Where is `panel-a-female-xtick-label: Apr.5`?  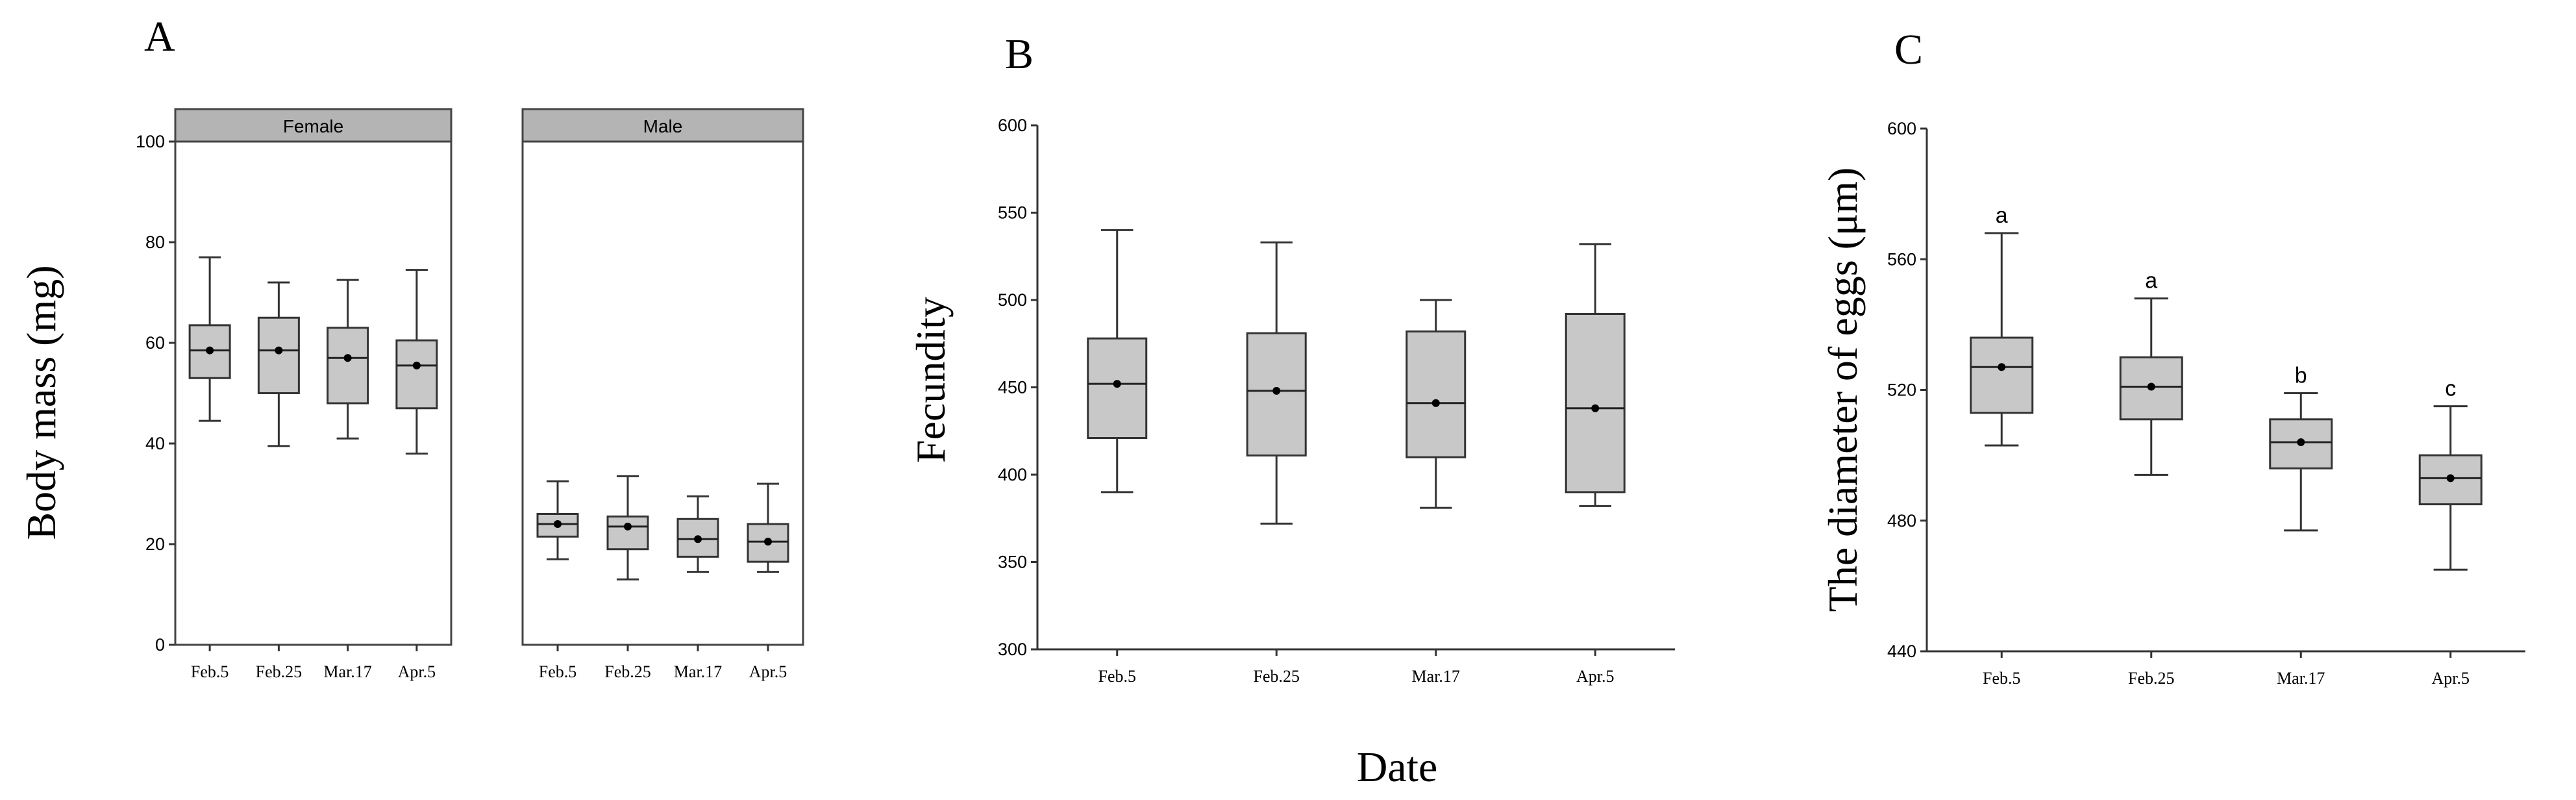
panel-a-female-xtick-label: Apr.5 is located at coordinates (417, 672).